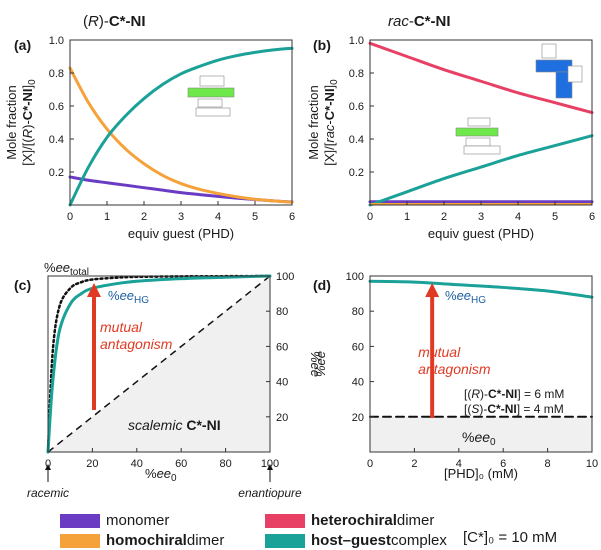 This screenshot has height=550, width=601. I want to click on panel-c-ylabel: %ee, so click(315, 364).